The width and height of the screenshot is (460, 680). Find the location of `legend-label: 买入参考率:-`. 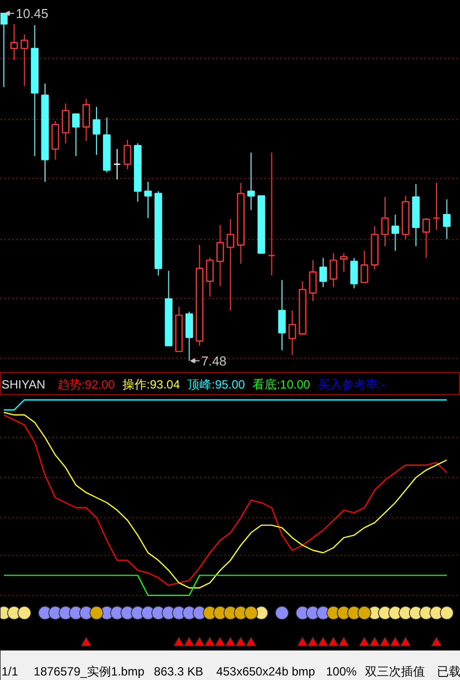

legend-label: 买入参考率:- is located at coordinates (352, 385).